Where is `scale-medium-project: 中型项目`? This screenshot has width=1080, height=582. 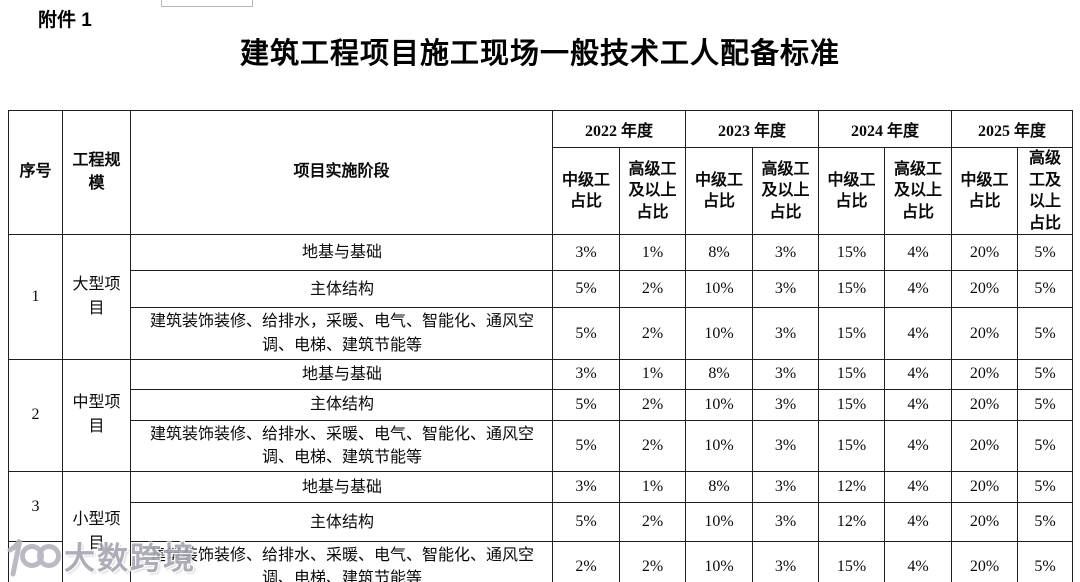
scale-medium-project: 中型项目 is located at coordinates (96, 415).